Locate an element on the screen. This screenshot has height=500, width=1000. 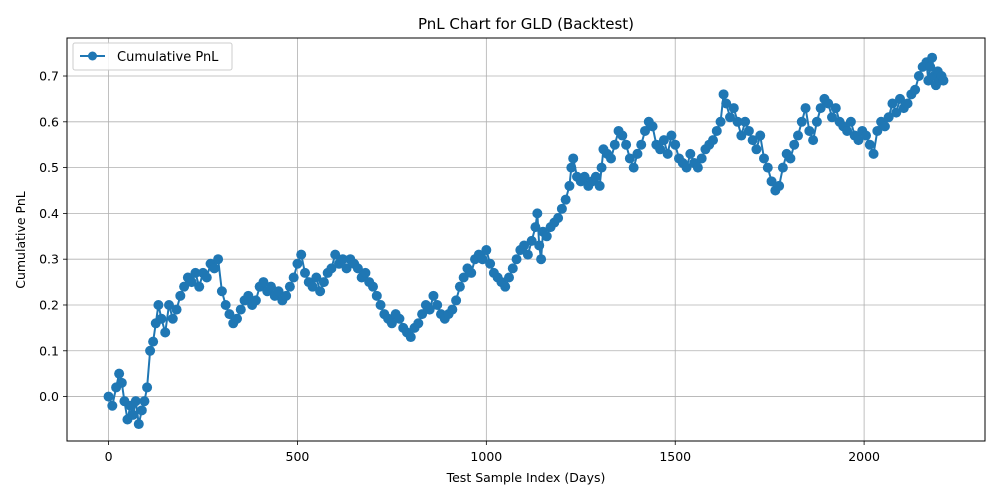
y-tick-label: 0.7 is located at coordinates (49, 76).